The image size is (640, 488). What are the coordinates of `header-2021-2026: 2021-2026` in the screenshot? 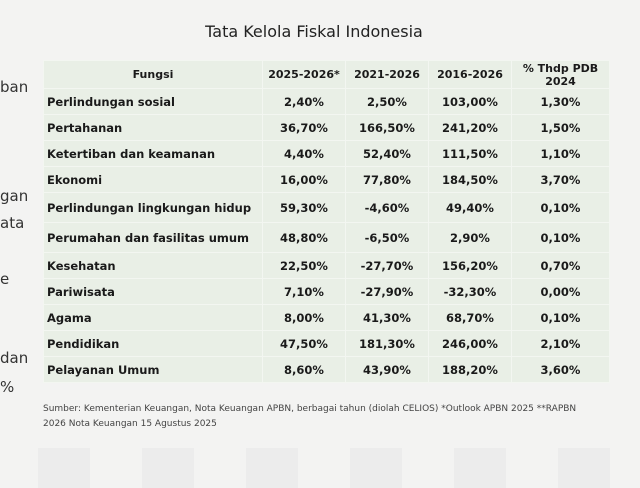 It's located at (387, 74).